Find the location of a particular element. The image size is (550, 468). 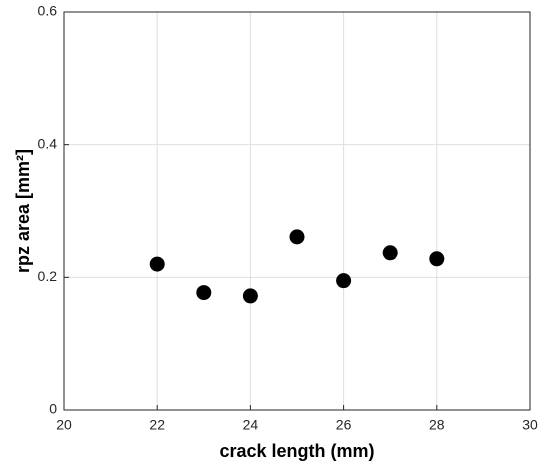

y-tick-label: 0.4 is located at coordinates (48, 143).